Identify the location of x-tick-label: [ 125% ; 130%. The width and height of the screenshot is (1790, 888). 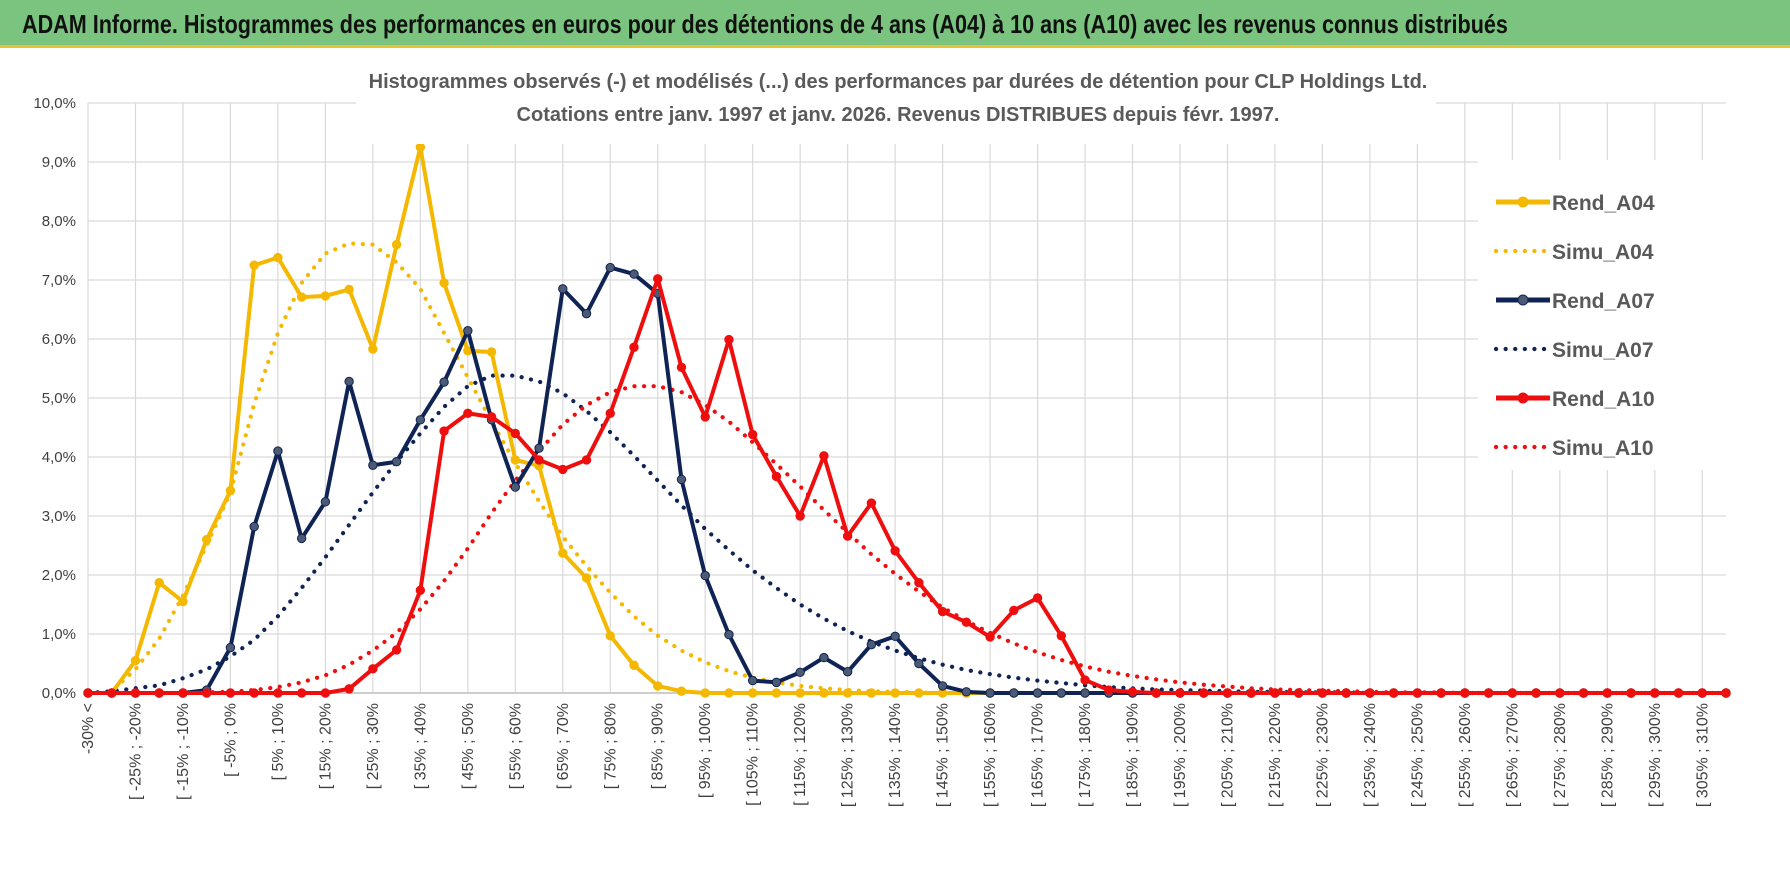
(848, 755).